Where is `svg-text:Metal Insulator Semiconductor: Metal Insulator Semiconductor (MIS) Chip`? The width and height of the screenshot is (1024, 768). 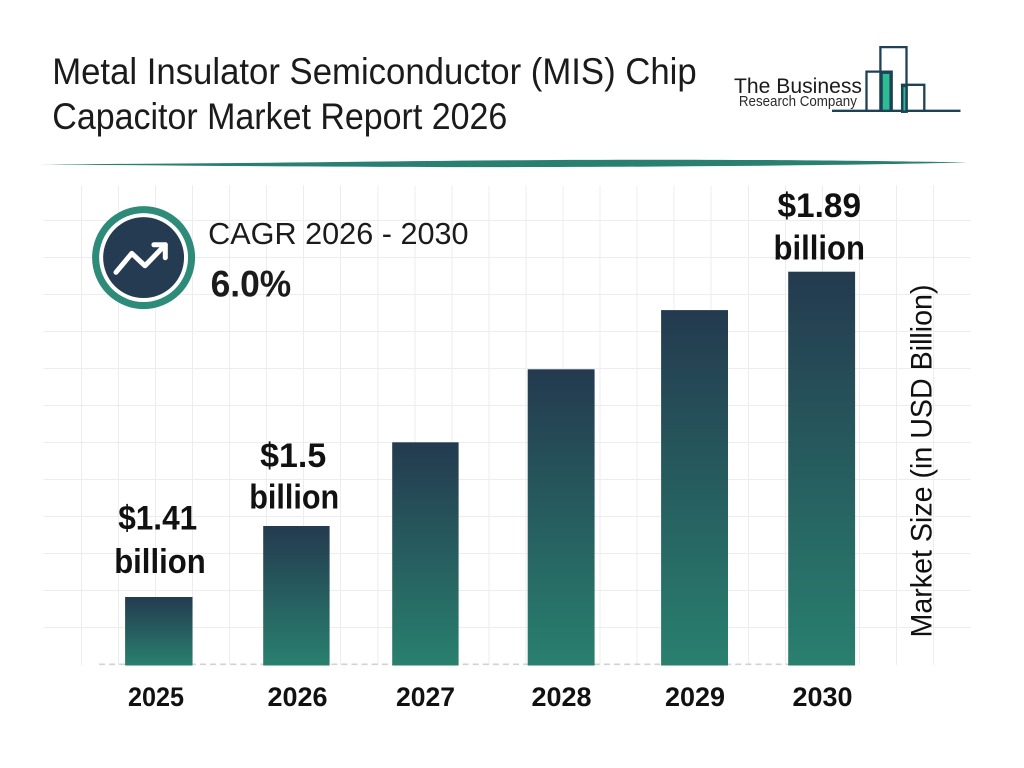
svg-text:Metal Insulator Semiconductor: Metal Insulator Semiconductor (MIS) Chip is located at coordinates (374, 71).